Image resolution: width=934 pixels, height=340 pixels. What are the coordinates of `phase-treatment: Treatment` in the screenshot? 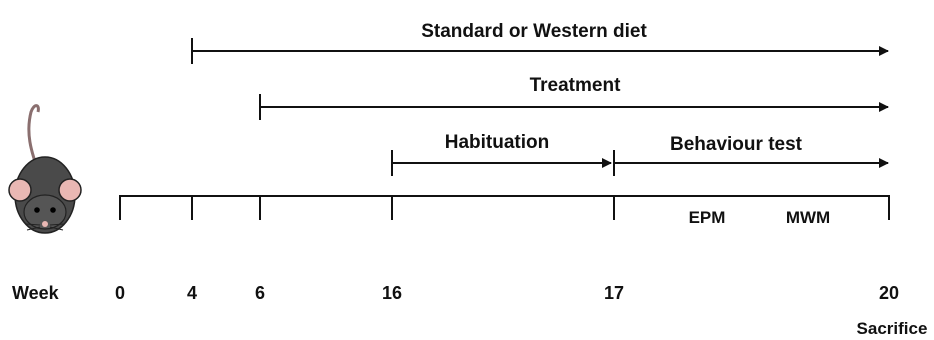 It's located at (574, 97).